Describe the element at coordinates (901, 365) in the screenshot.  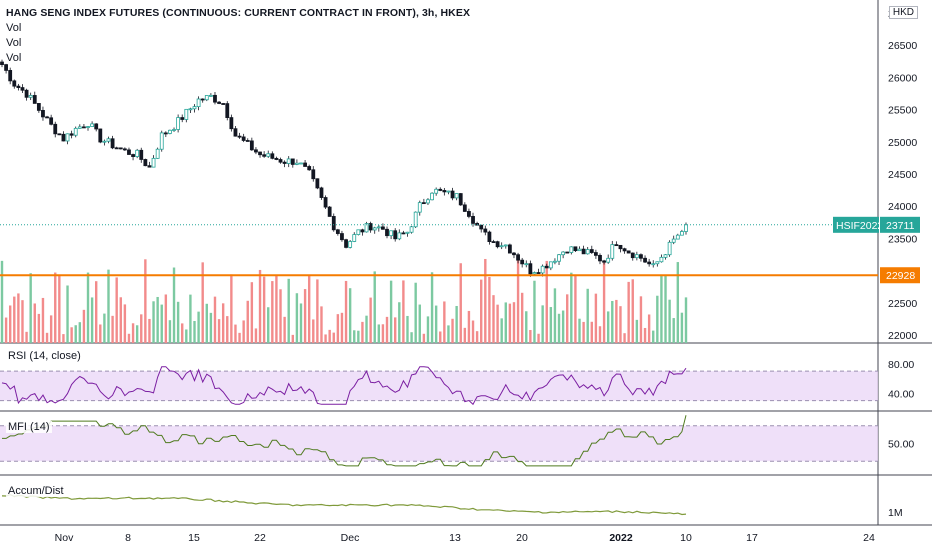
I see `rsi-tick-label: 80.00` at that location.